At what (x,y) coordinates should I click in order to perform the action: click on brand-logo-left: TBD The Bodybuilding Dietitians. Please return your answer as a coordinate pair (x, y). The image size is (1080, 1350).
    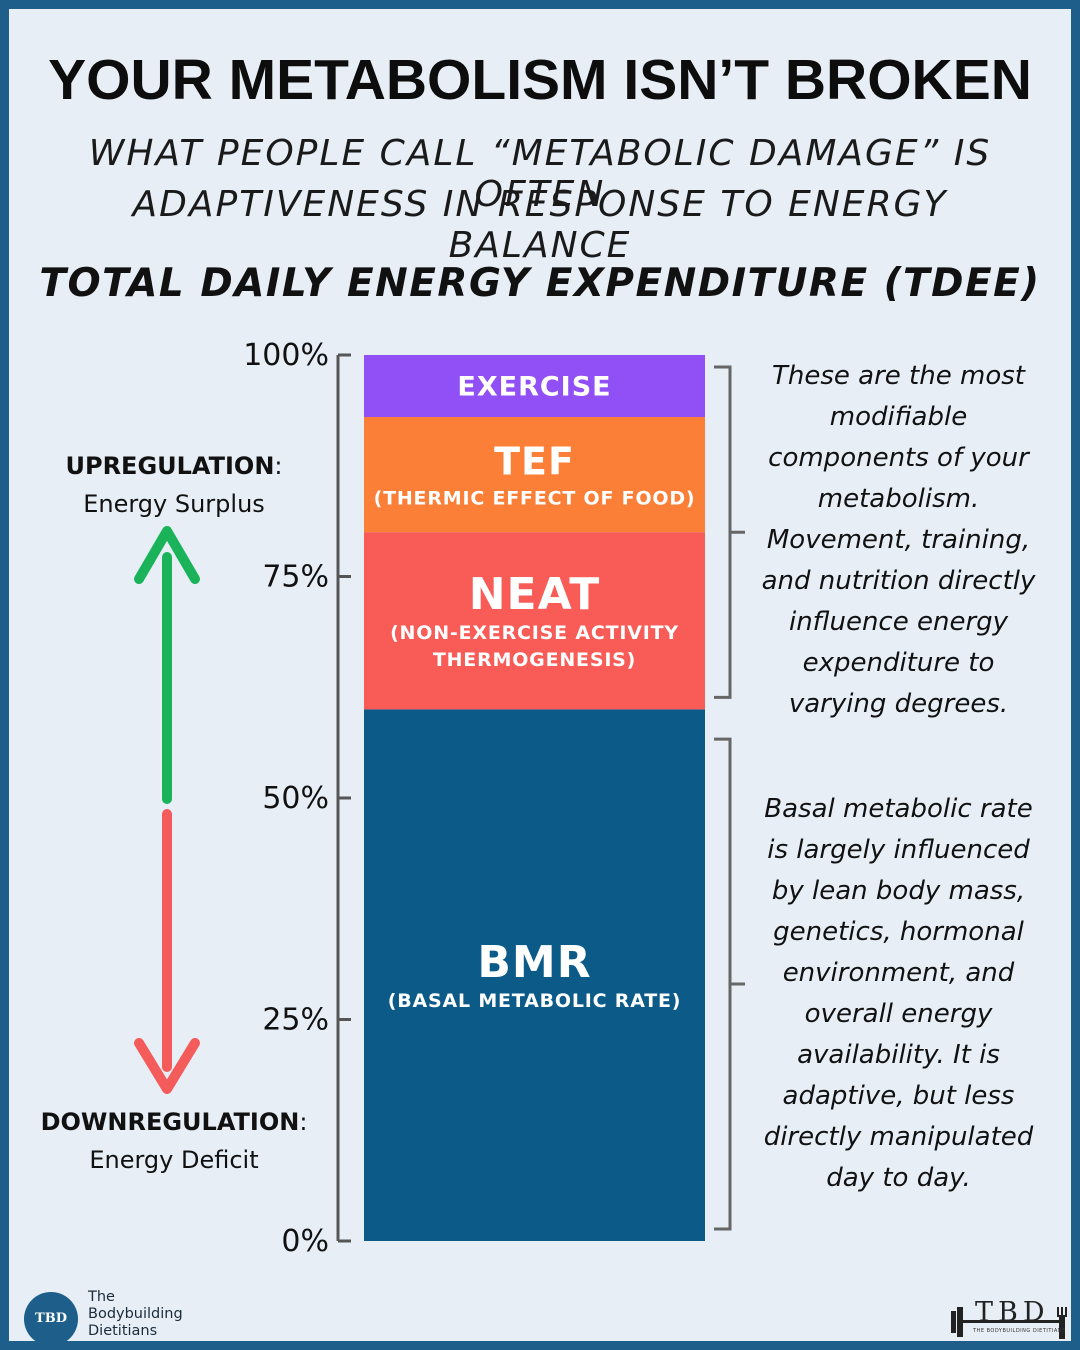
    Looking at the image, I should click on (104, 1315).